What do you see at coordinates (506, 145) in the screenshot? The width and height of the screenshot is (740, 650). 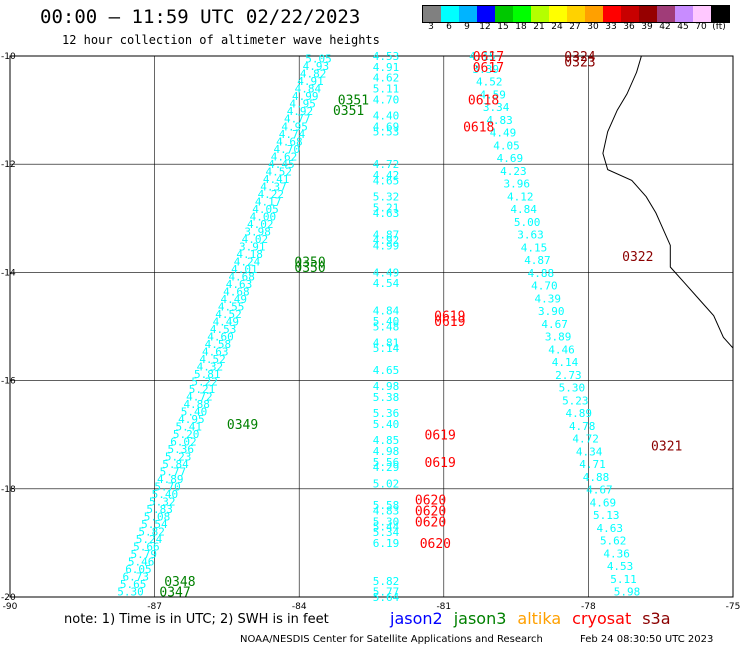 I see `wave-height-value: 4.05` at bounding box center [506, 145].